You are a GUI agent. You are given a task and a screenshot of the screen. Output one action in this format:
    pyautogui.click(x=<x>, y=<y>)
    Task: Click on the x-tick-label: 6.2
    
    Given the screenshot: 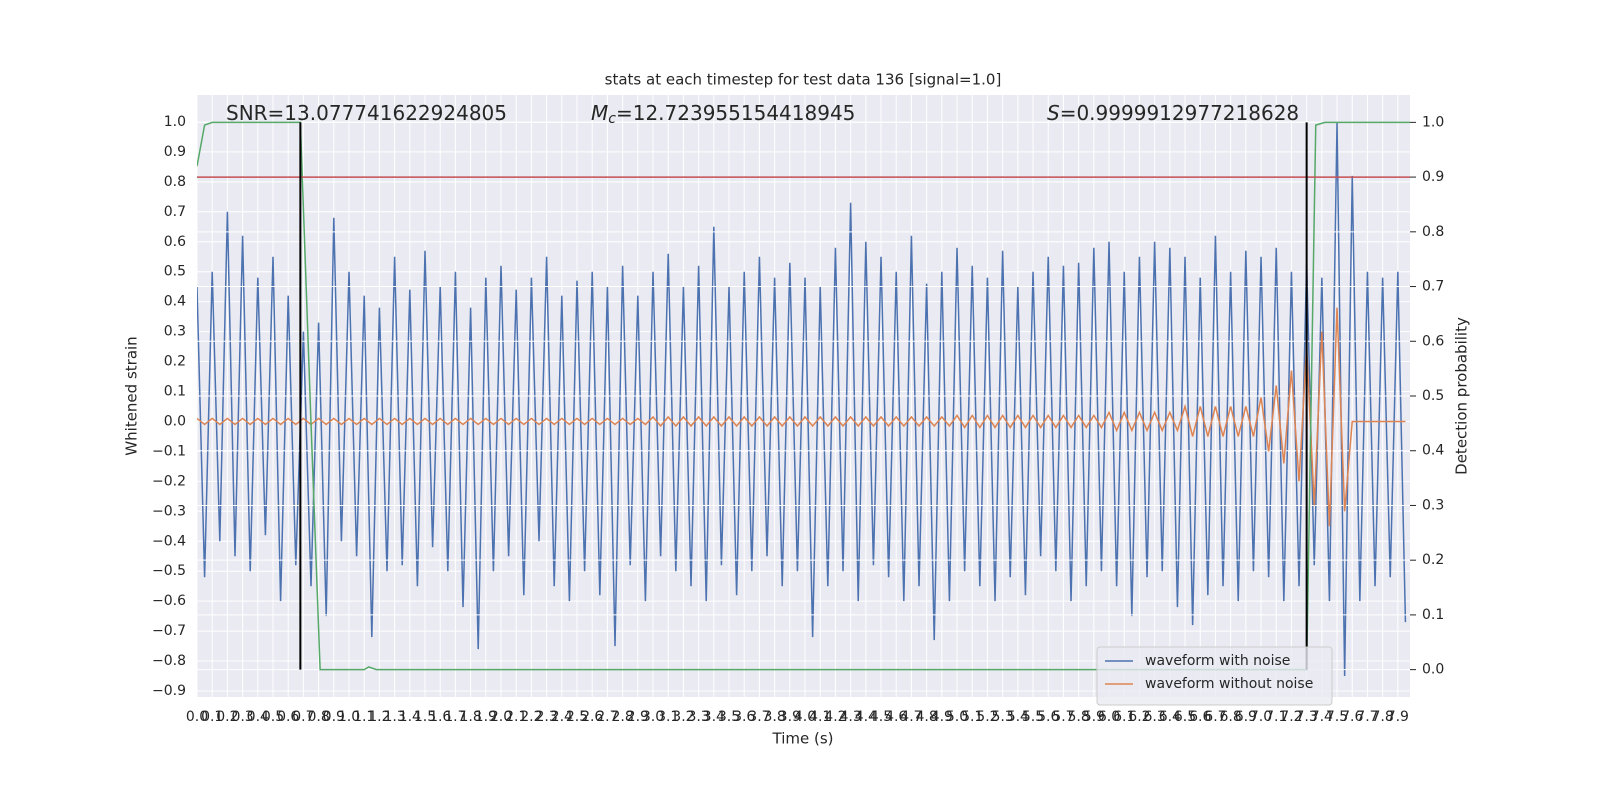 What is the action you would take?
    pyautogui.click(x=1139, y=717)
    